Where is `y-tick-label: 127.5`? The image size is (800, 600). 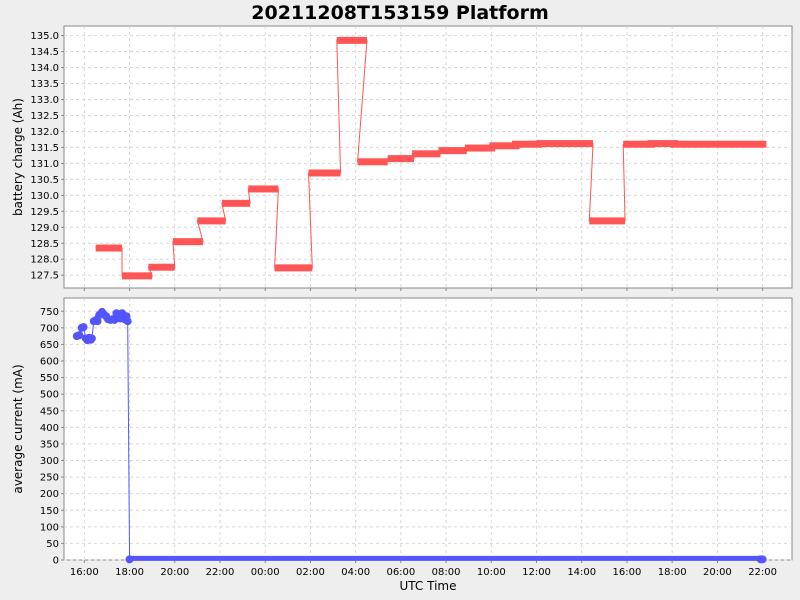 y-tick-label: 127.5 is located at coordinates (44, 276).